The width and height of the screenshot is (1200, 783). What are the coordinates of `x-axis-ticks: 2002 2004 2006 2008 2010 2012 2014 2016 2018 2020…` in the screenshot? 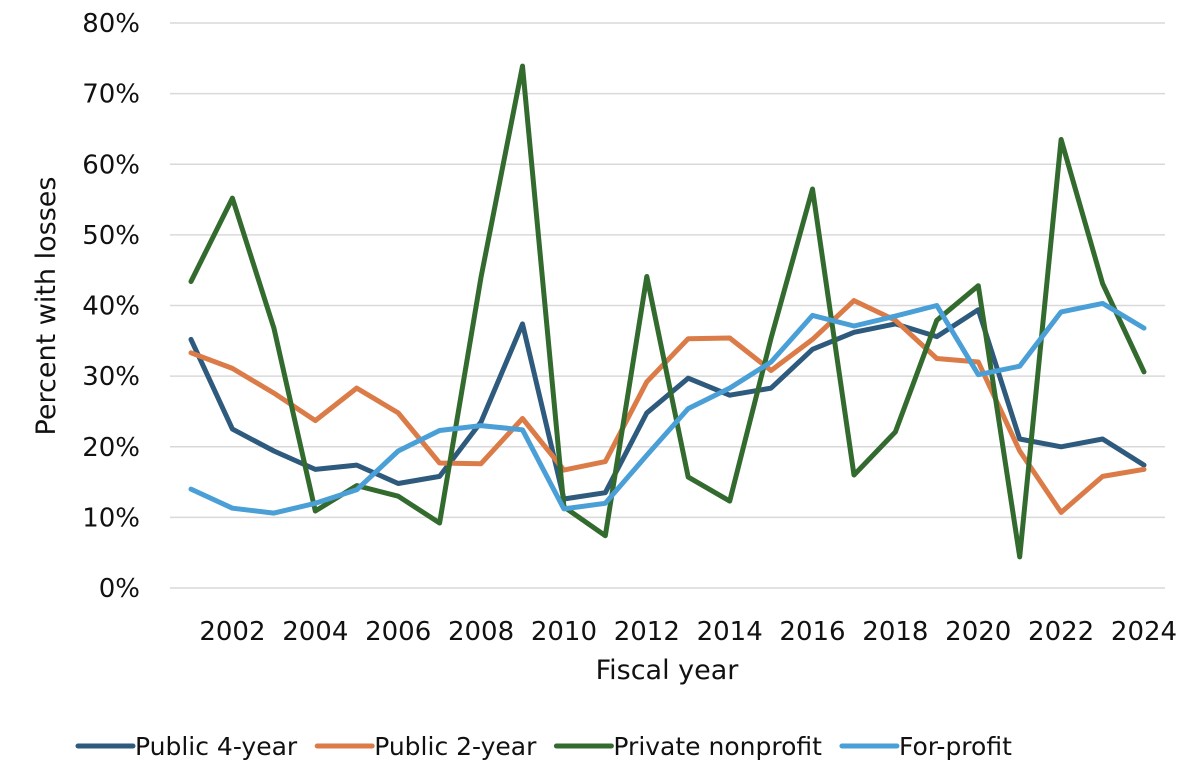 It's located at (688, 632).